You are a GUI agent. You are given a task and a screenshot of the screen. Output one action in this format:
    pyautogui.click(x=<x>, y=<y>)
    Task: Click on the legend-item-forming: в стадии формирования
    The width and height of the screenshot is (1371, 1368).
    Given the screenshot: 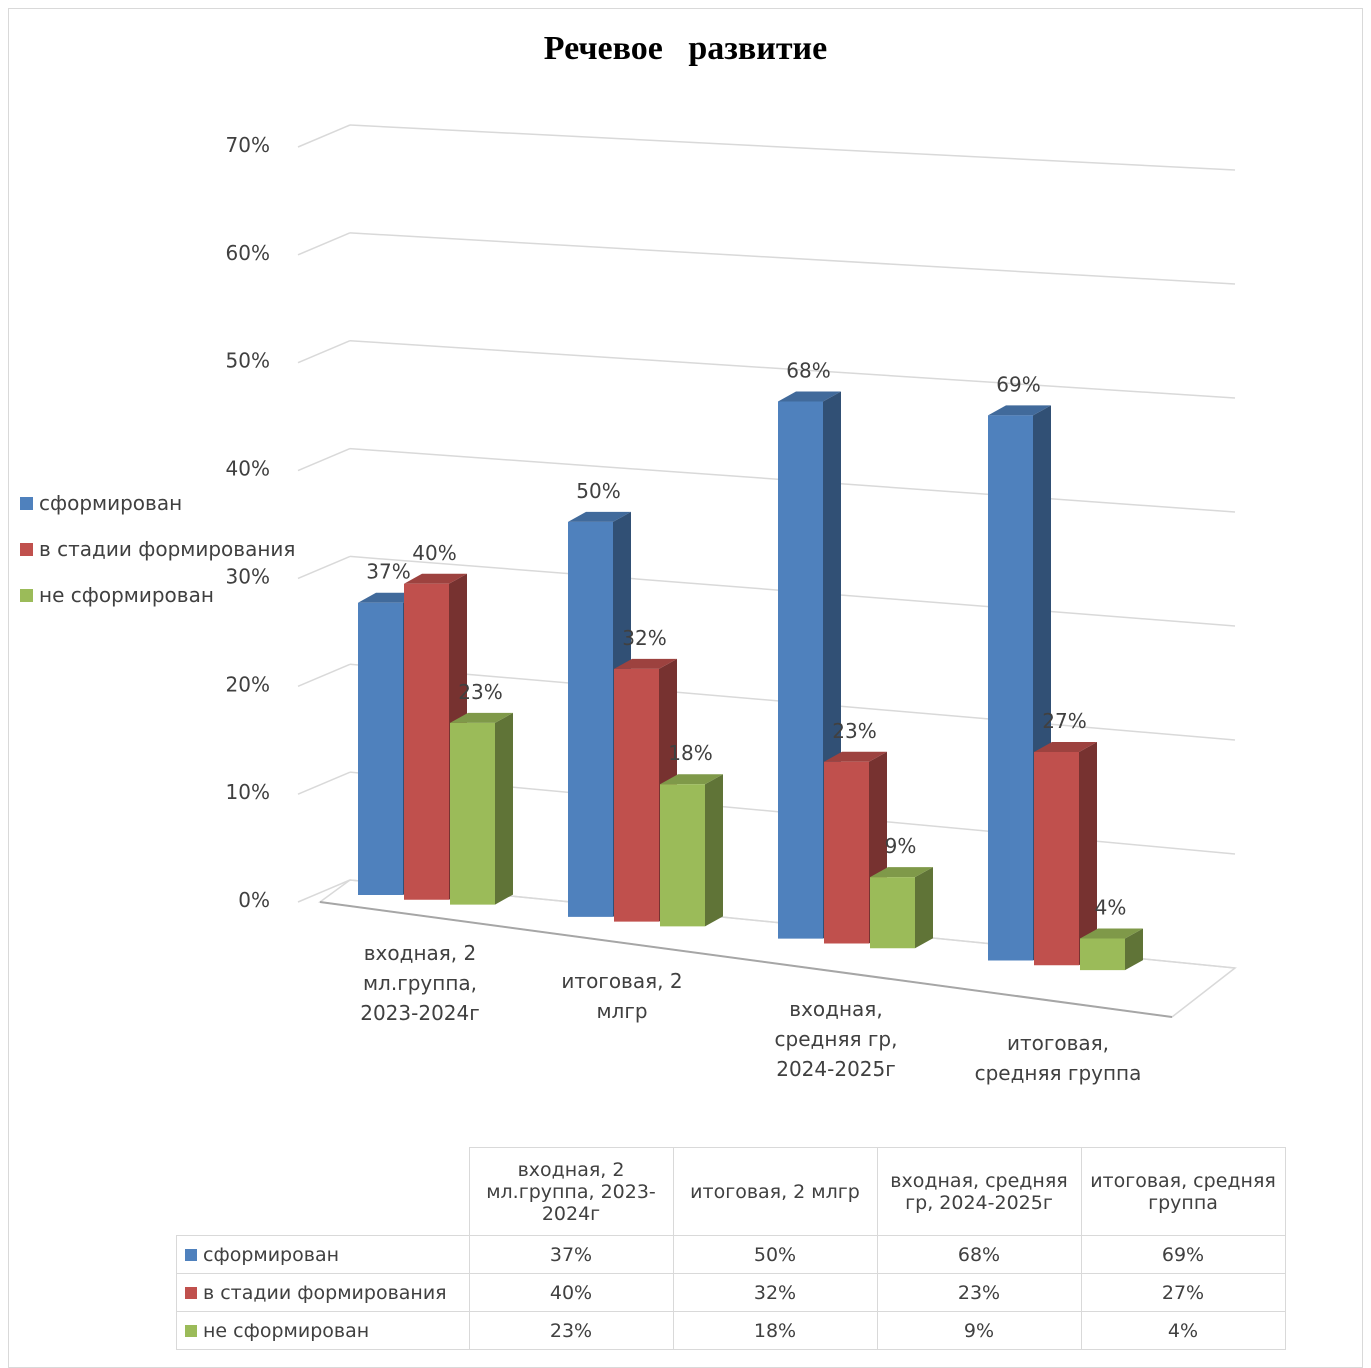 What is the action you would take?
    pyautogui.click(x=157, y=549)
    